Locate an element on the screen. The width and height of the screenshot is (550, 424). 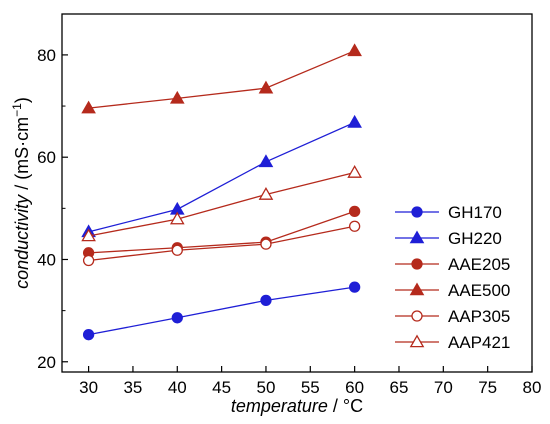
legend-item-gh170: GH170 is located at coordinates (448, 212).